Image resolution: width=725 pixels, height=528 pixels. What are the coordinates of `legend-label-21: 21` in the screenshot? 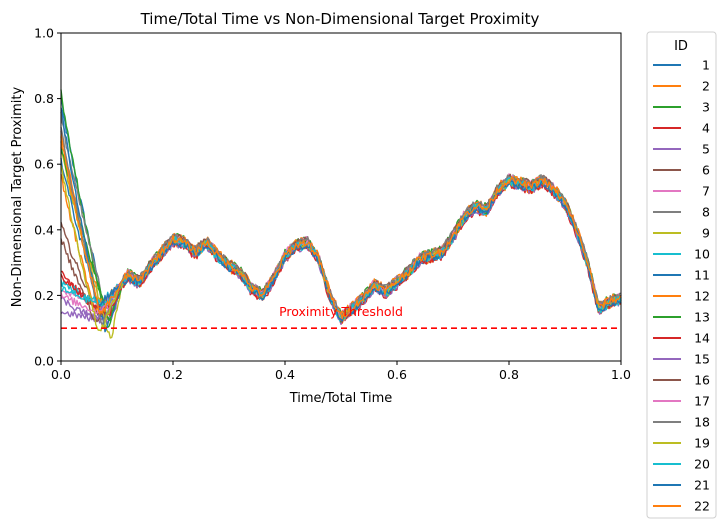 It's located at (702, 485).